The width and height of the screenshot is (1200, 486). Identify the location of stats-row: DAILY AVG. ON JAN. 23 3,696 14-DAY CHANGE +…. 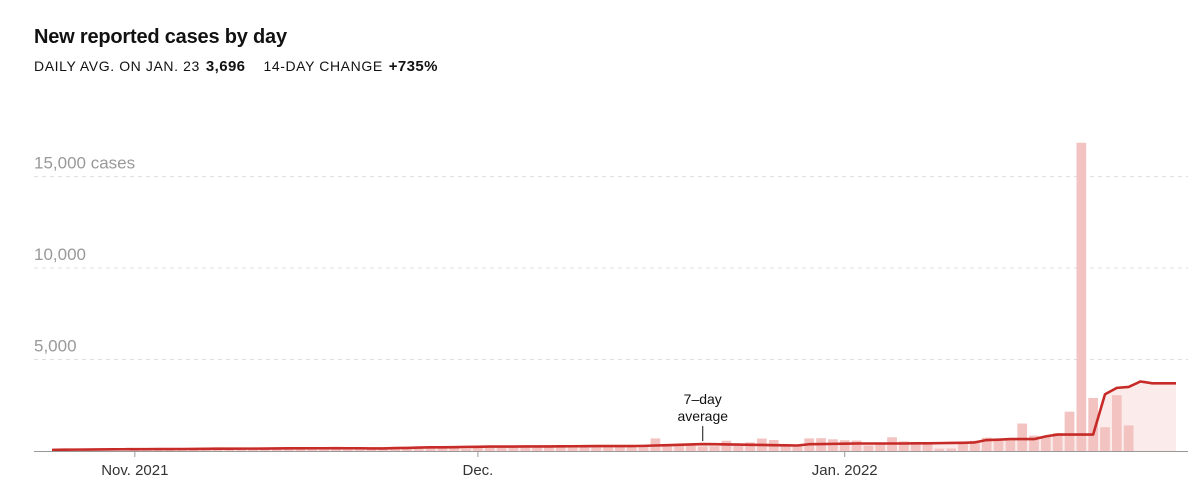
(245, 66).